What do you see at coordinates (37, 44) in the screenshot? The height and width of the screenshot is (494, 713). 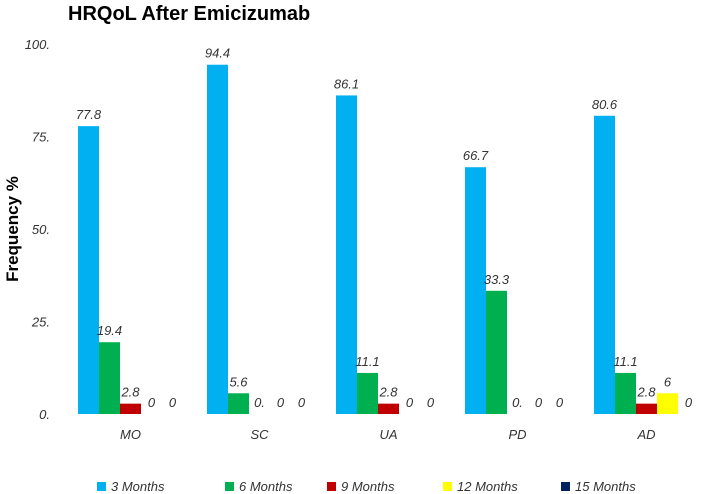 I see `y-tick-label: 100.` at bounding box center [37, 44].